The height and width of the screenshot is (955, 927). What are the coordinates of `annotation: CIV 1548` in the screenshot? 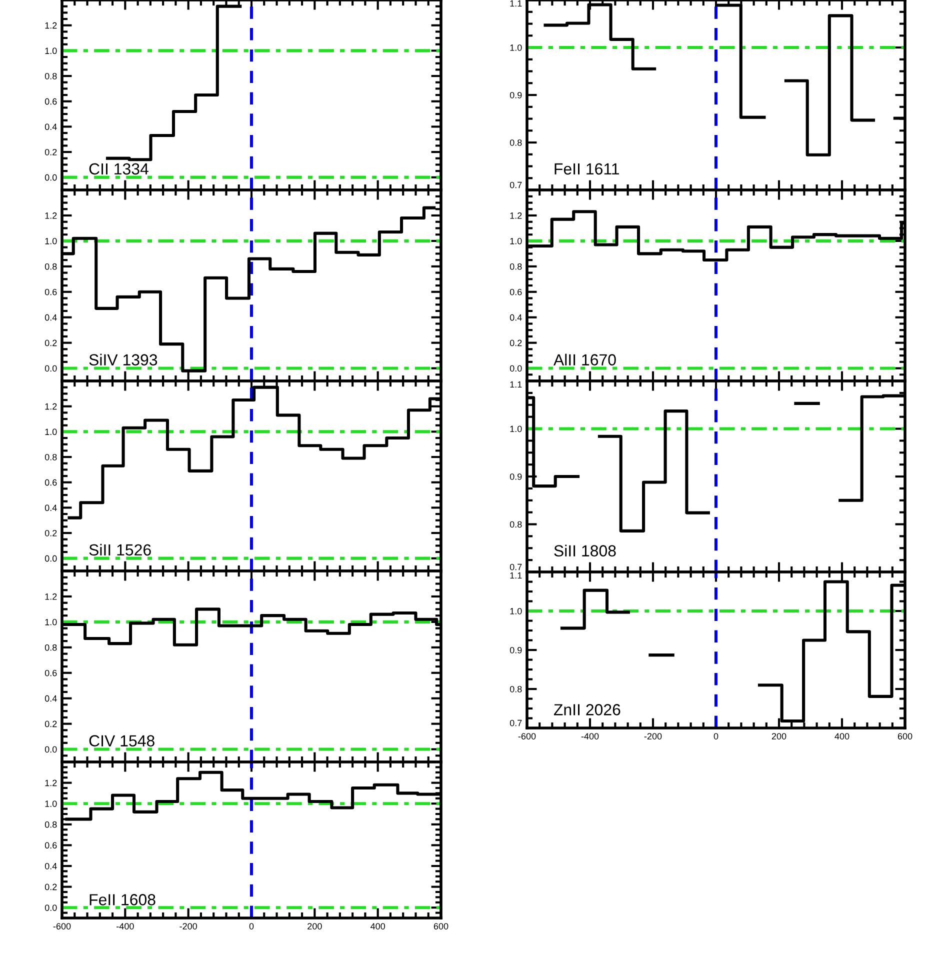 It's located at (121, 740).